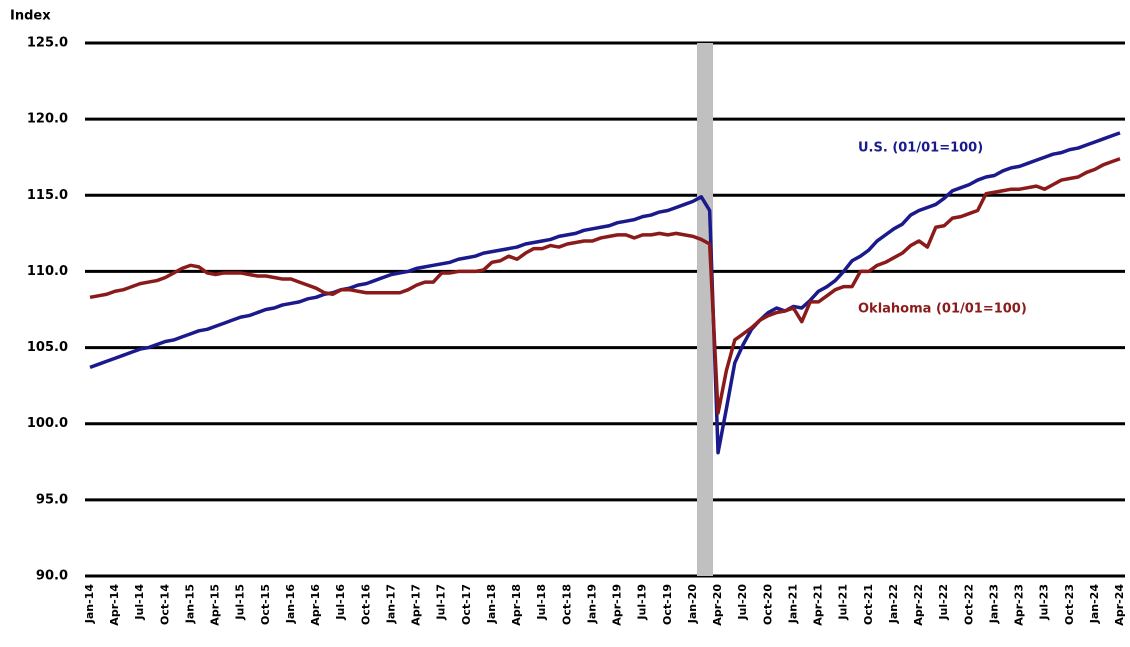  I want to click on y-tick-label: 105.0, so click(47, 347).